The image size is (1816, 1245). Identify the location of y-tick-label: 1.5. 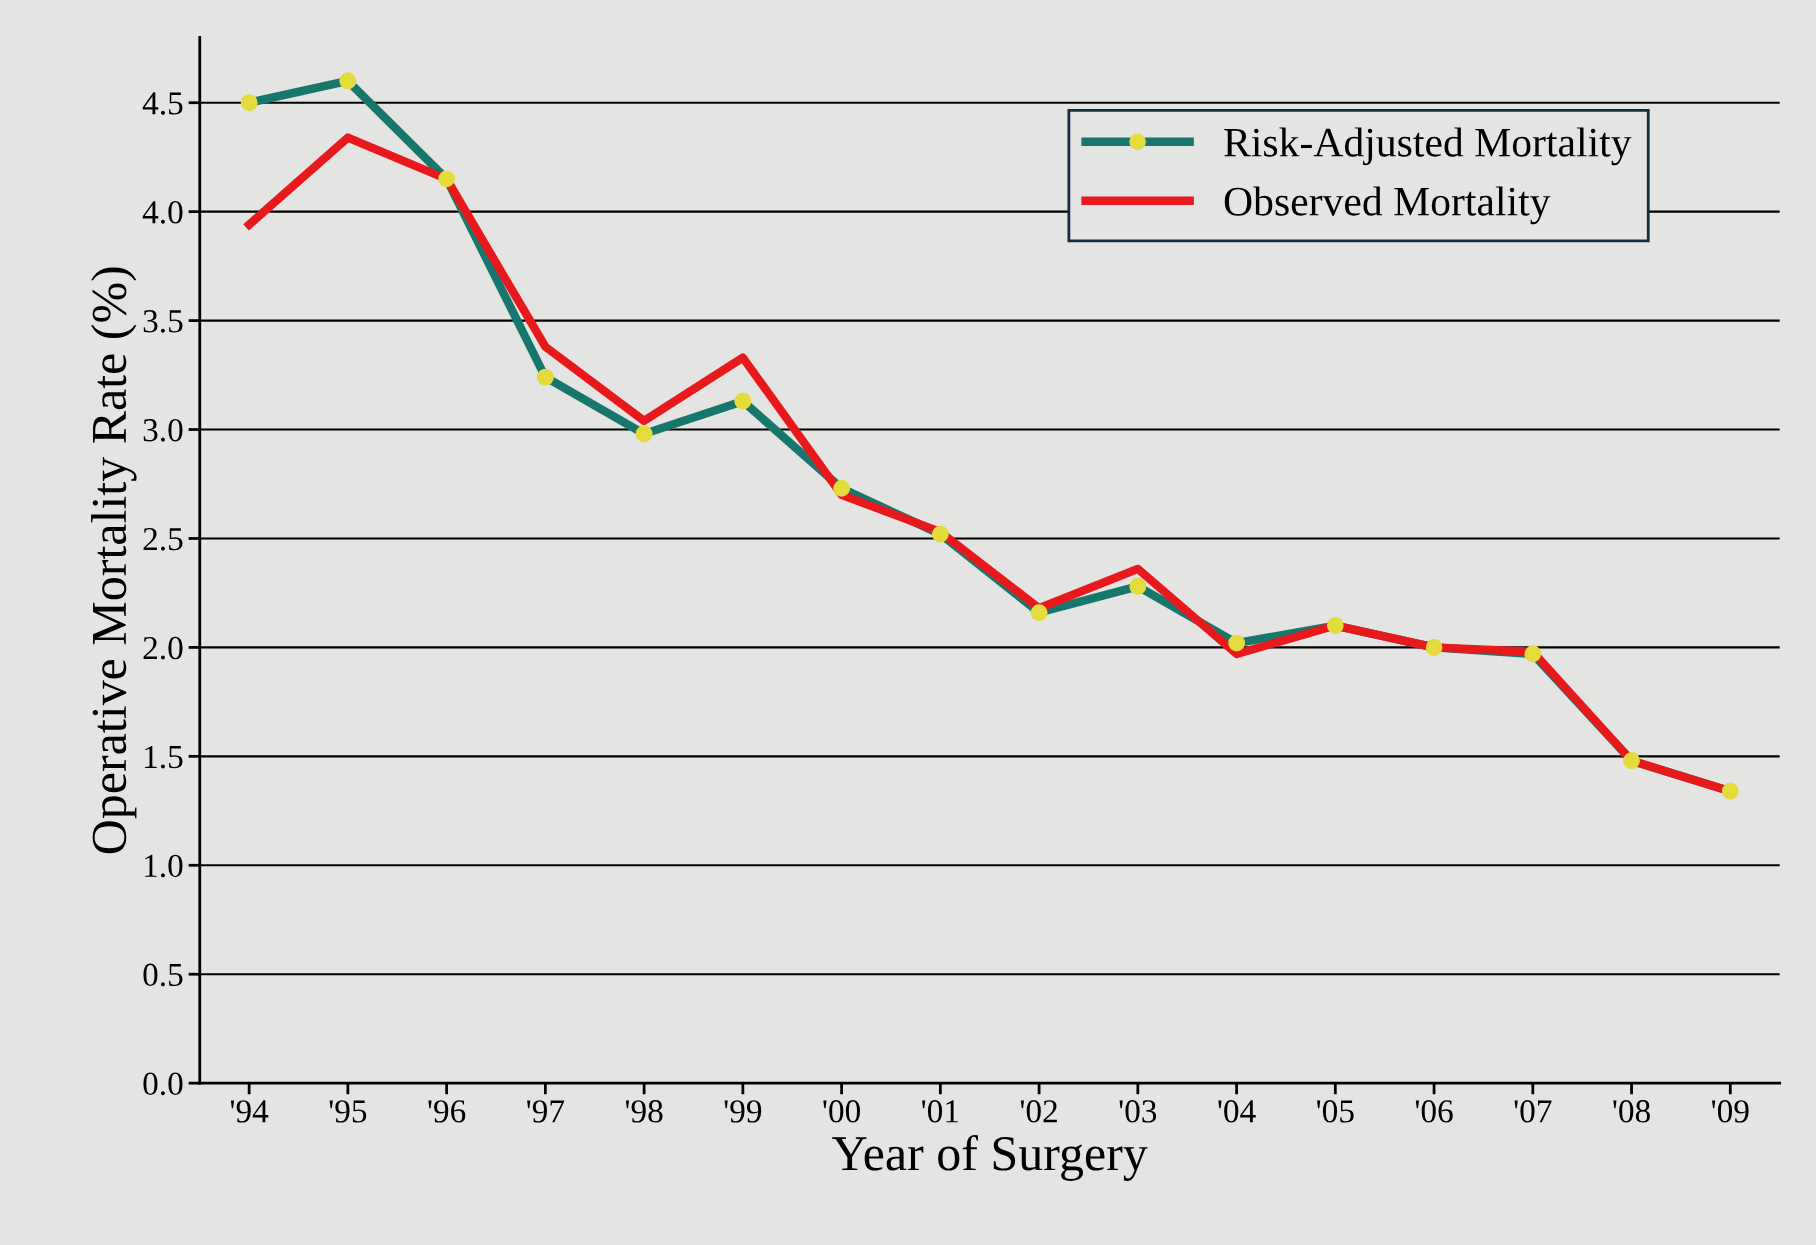
(164, 757).